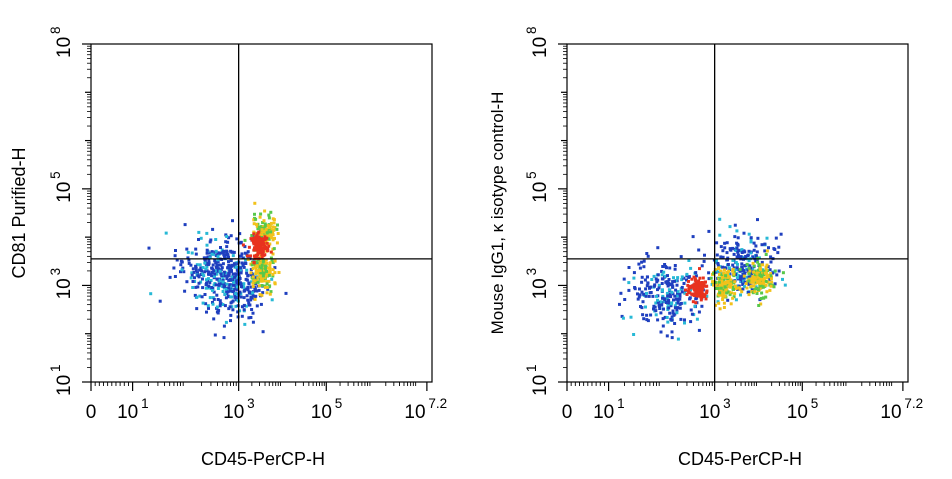  I want to click on x-axis-ticks, so click(735, 386).